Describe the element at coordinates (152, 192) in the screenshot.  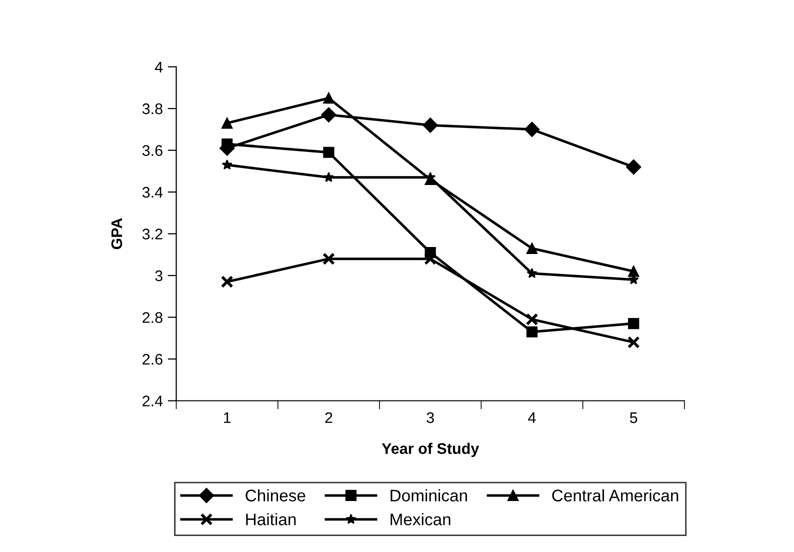
I see `y-tick-label: 3.4` at that location.